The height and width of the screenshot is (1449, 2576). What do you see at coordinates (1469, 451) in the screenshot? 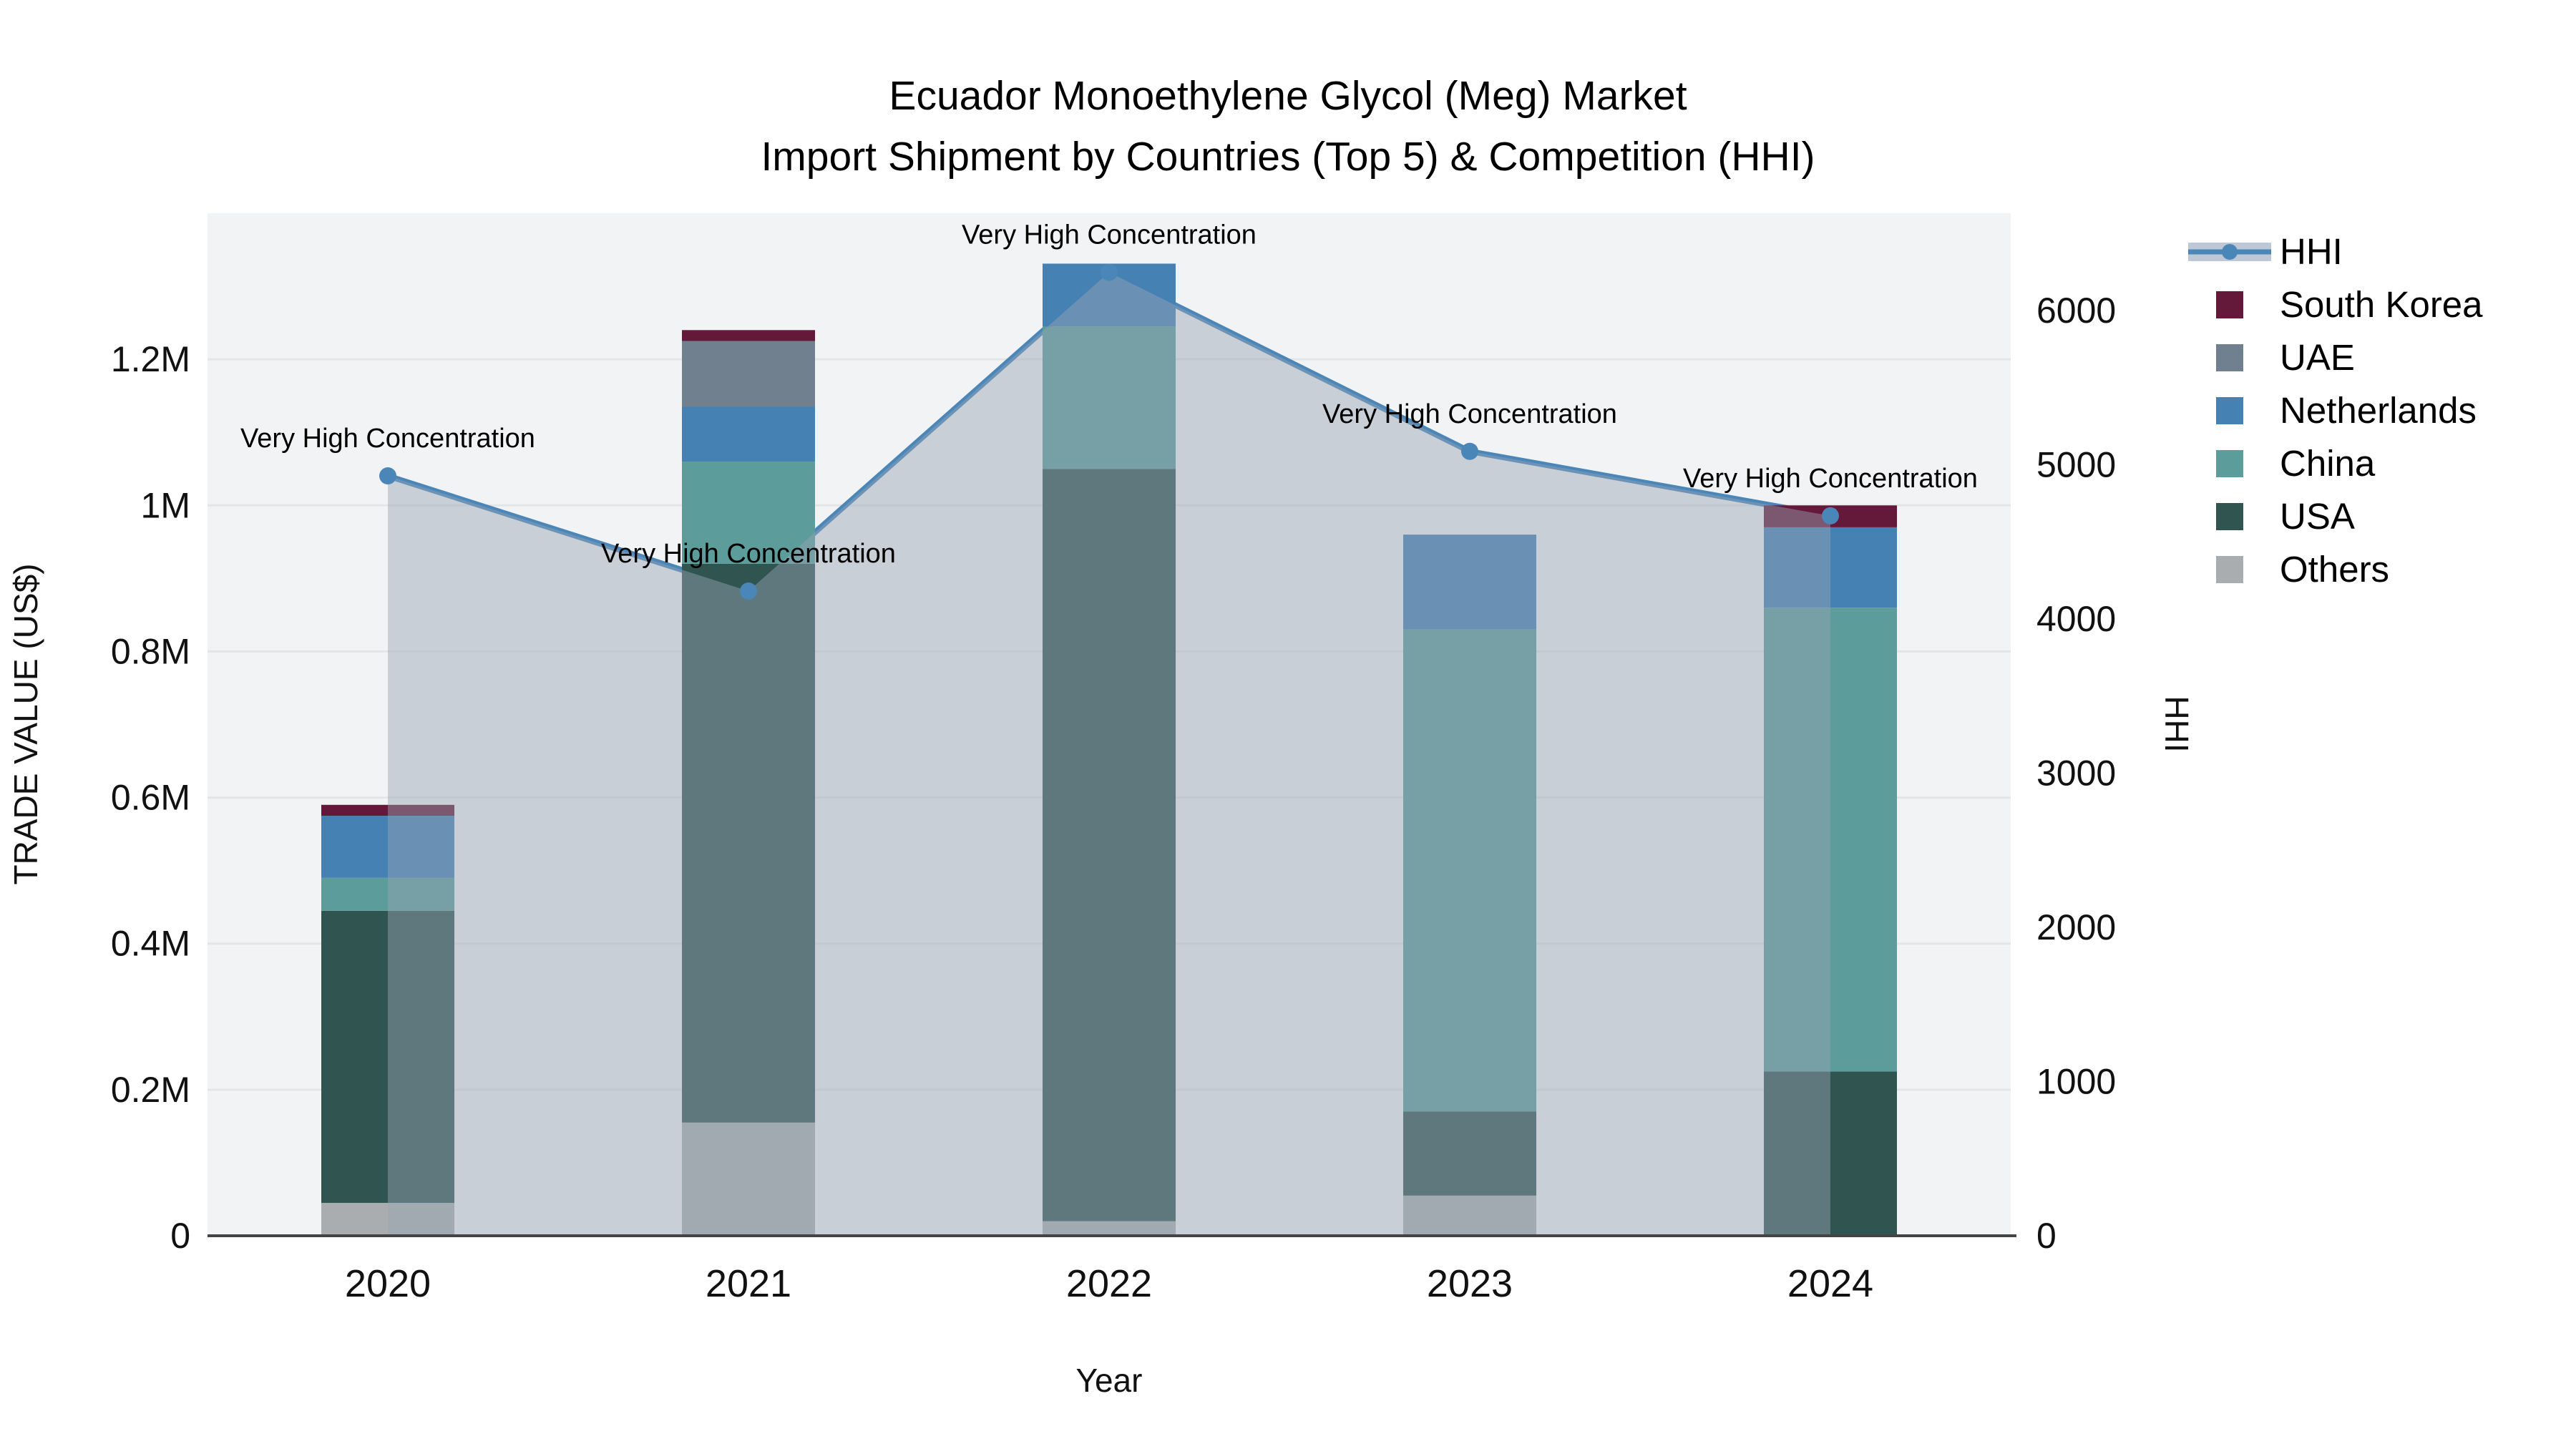
I see `hhi-marker-2023` at bounding box center [1469, 451].